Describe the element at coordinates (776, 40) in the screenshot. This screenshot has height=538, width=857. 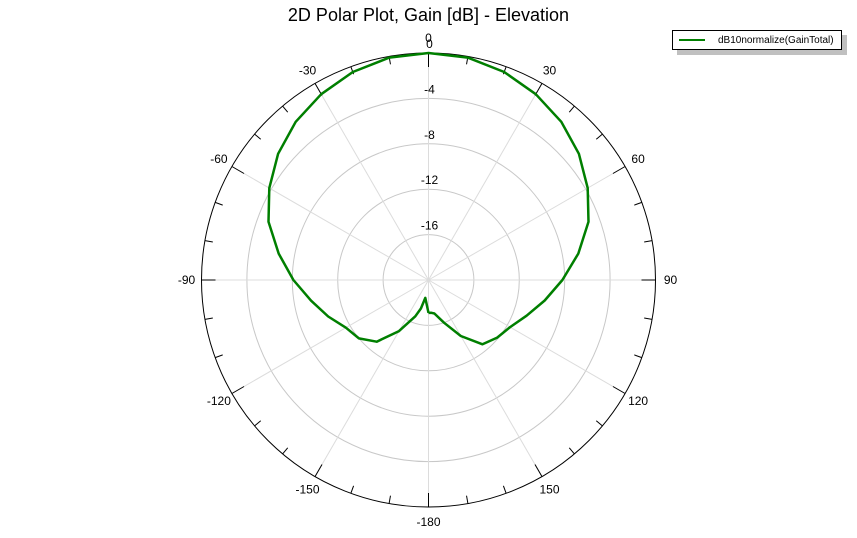
I see `legend-label: dB10normalize(GainTotal)` at that location.